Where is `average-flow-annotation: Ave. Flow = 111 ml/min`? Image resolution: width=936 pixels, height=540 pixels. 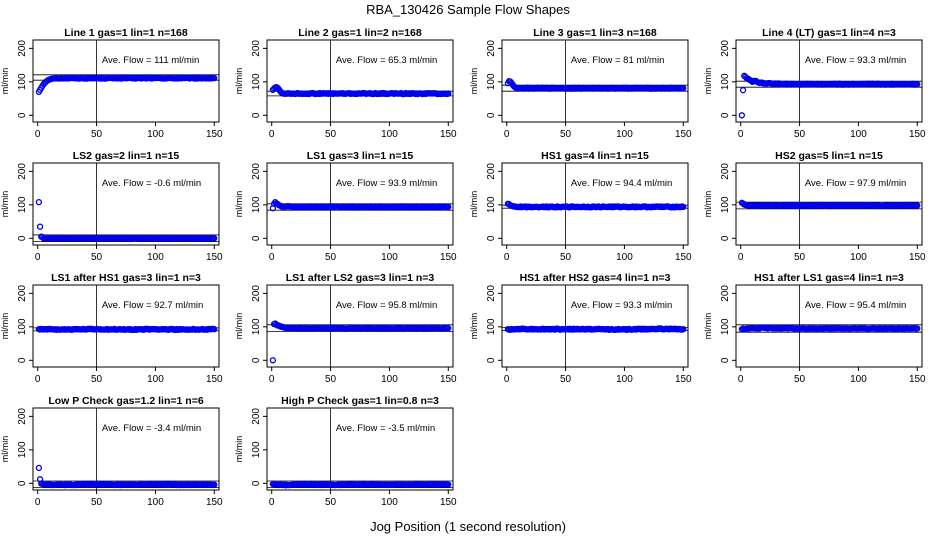
average-flow-annotation: Ave. Flow = 111 ml/min is located at coordinates (150, 60).